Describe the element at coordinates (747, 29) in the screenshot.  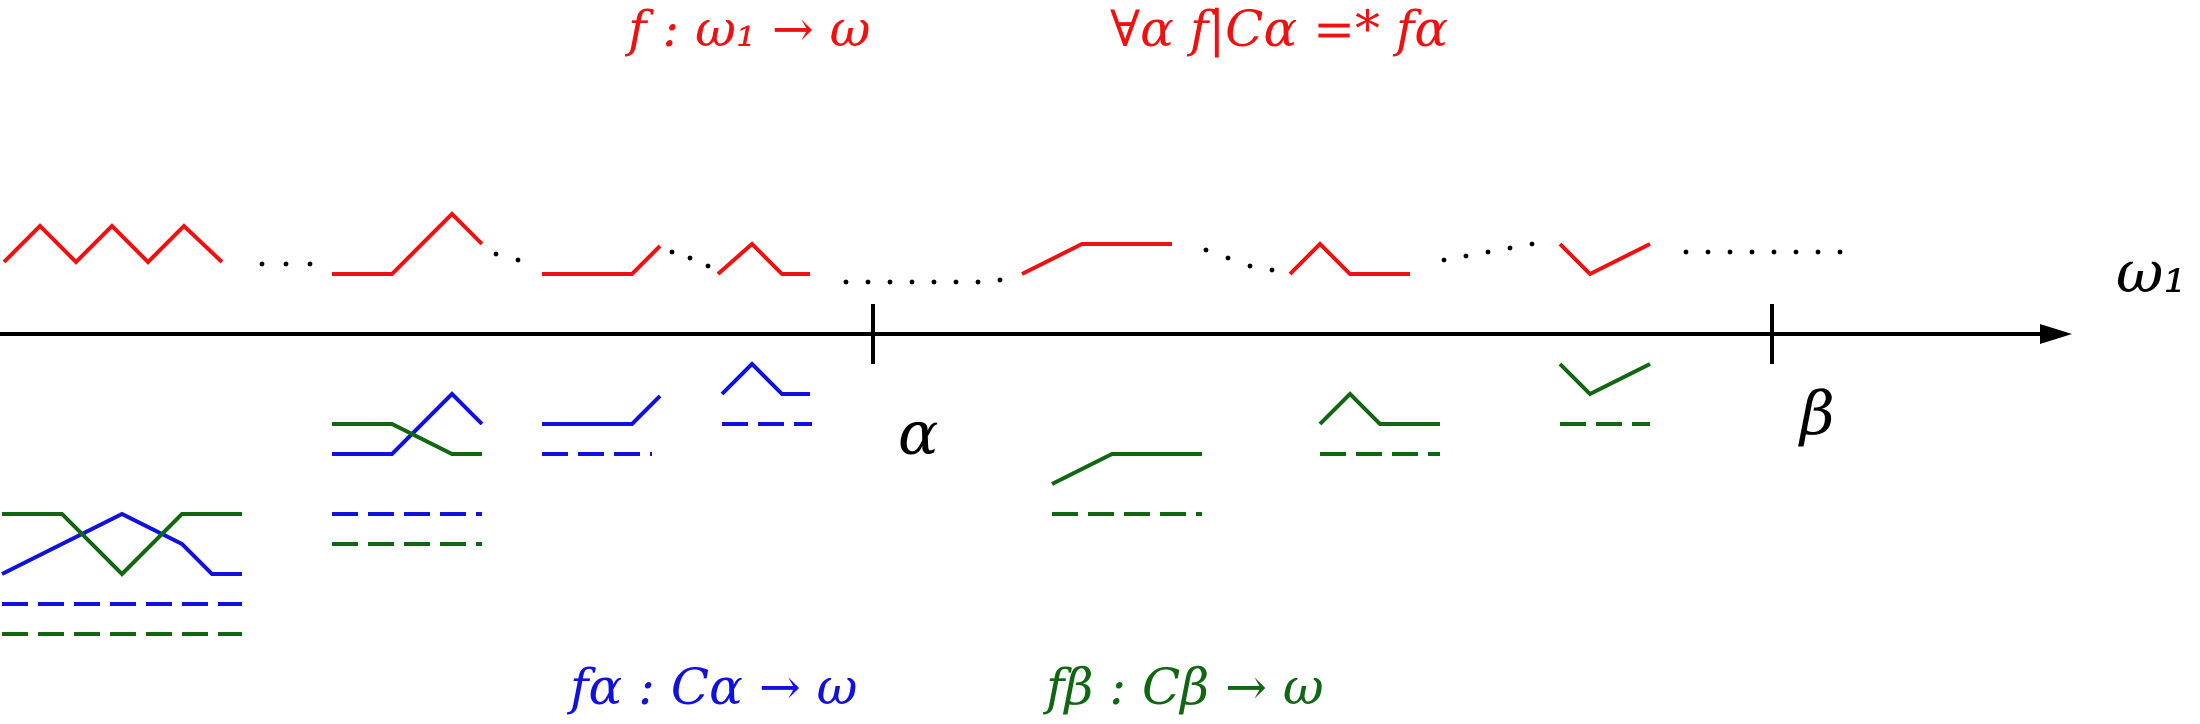
I see `header-left-formula: f : ω₁ → ω` at that location.